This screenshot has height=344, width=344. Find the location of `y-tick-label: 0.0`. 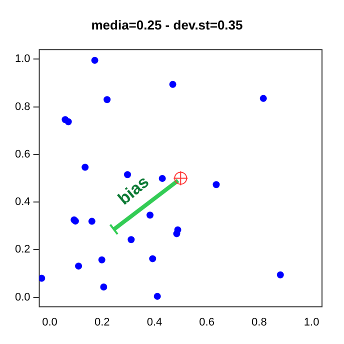

y-tick-label: 0.0 is located at coordinates (22, 297).